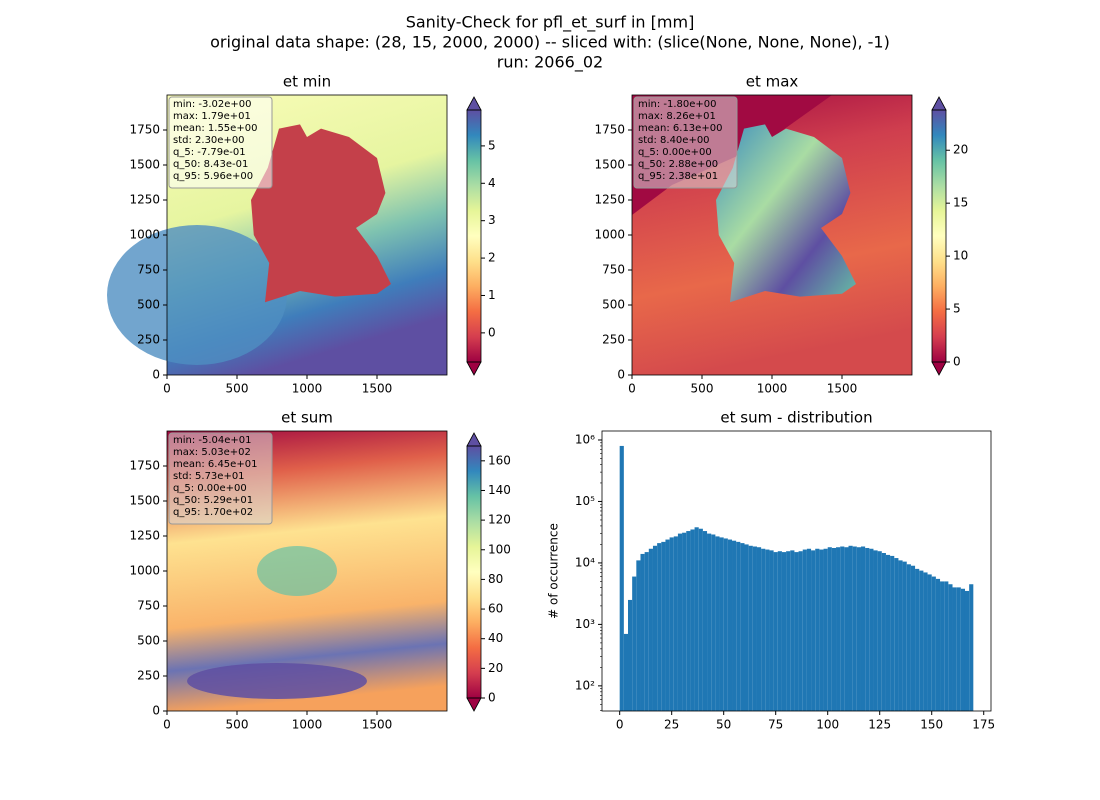 The height and width of the screenshot is (800, 1100). What do you see at coordinates (307, 82) in the screenshot?
I see `axes-title: et min` at bounding box center [307, 82].